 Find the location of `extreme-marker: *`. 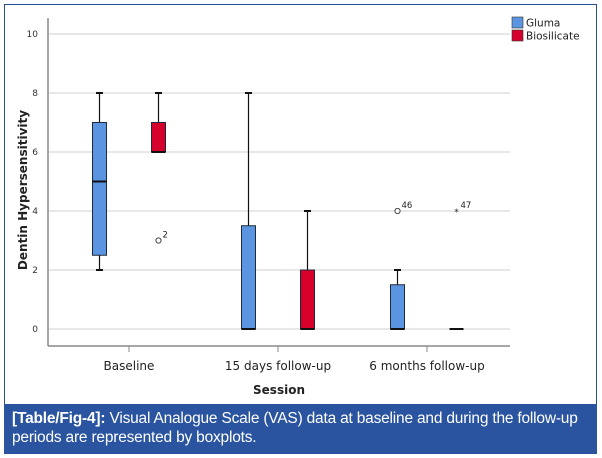

extreme-marker: * is located at coordinates (456, 213).